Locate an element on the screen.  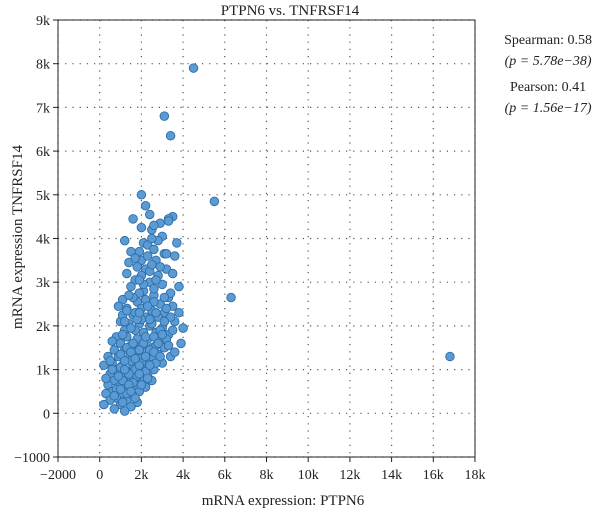
y-tick-label: −1000 is located at coordinates (32, 458).